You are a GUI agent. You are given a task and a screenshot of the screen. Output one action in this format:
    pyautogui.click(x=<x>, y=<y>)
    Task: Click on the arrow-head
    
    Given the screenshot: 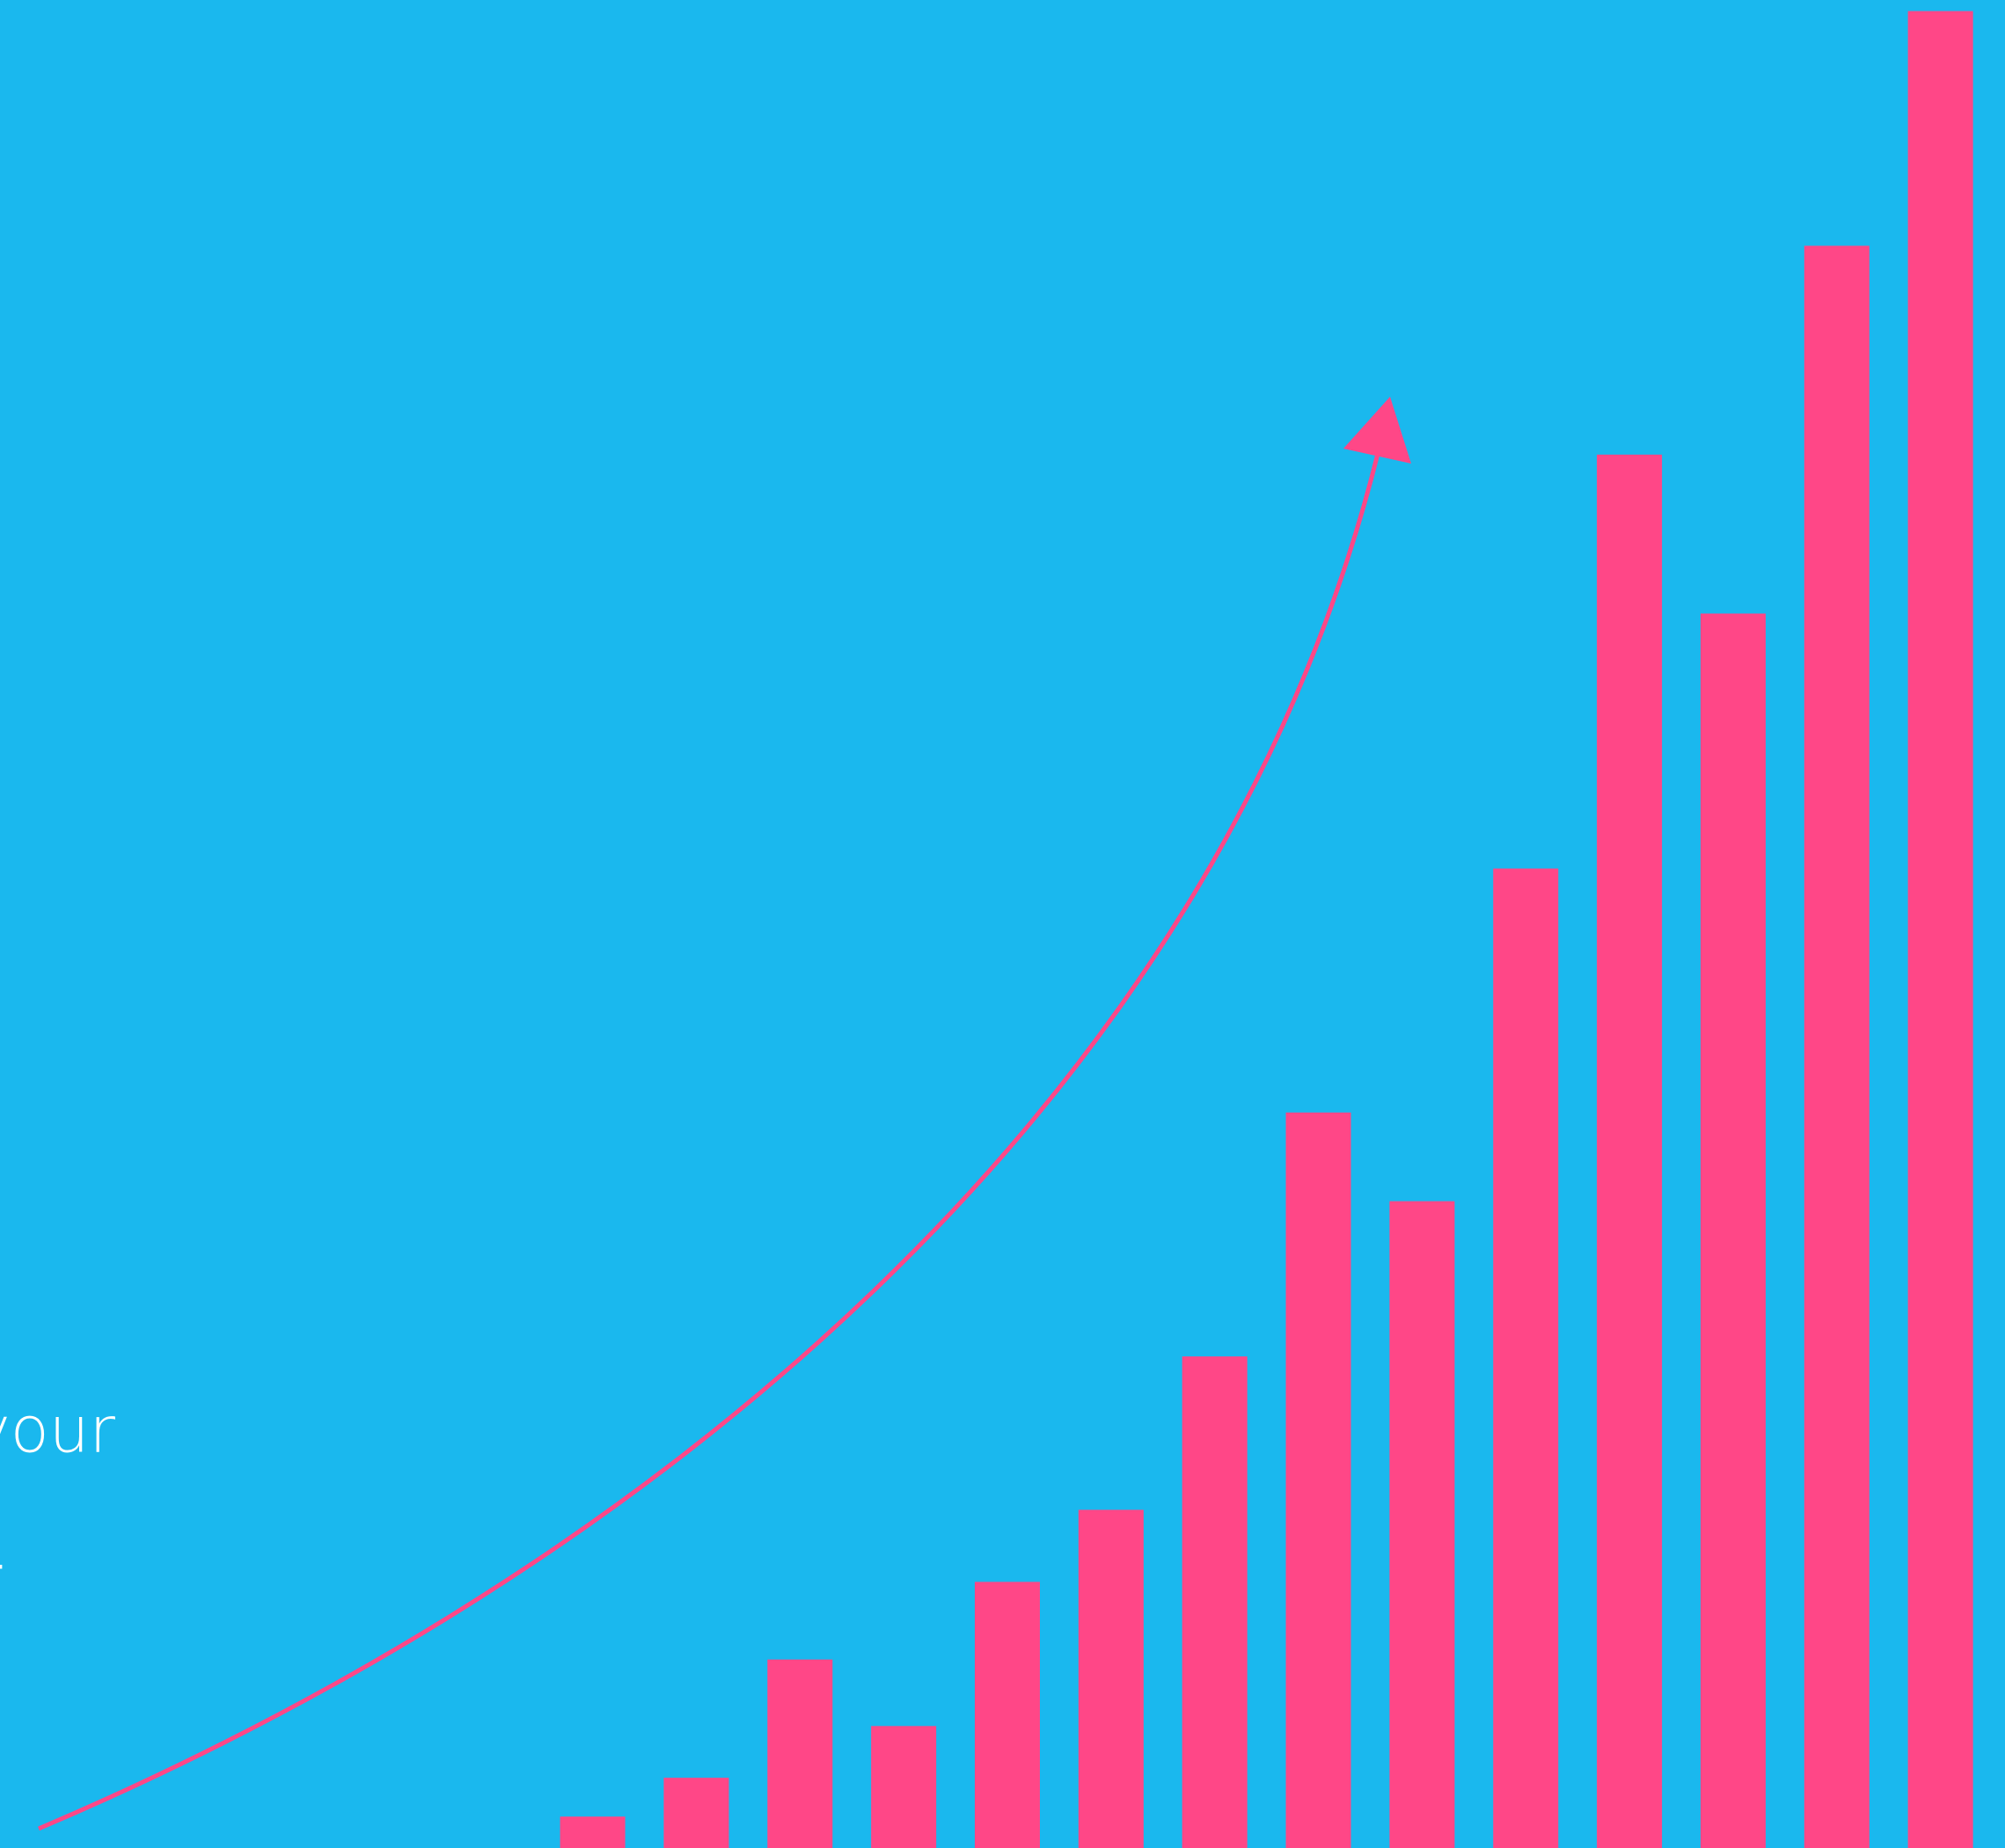 What is the action you would take?
    pyautogui.click(x=1377, y=430)
    